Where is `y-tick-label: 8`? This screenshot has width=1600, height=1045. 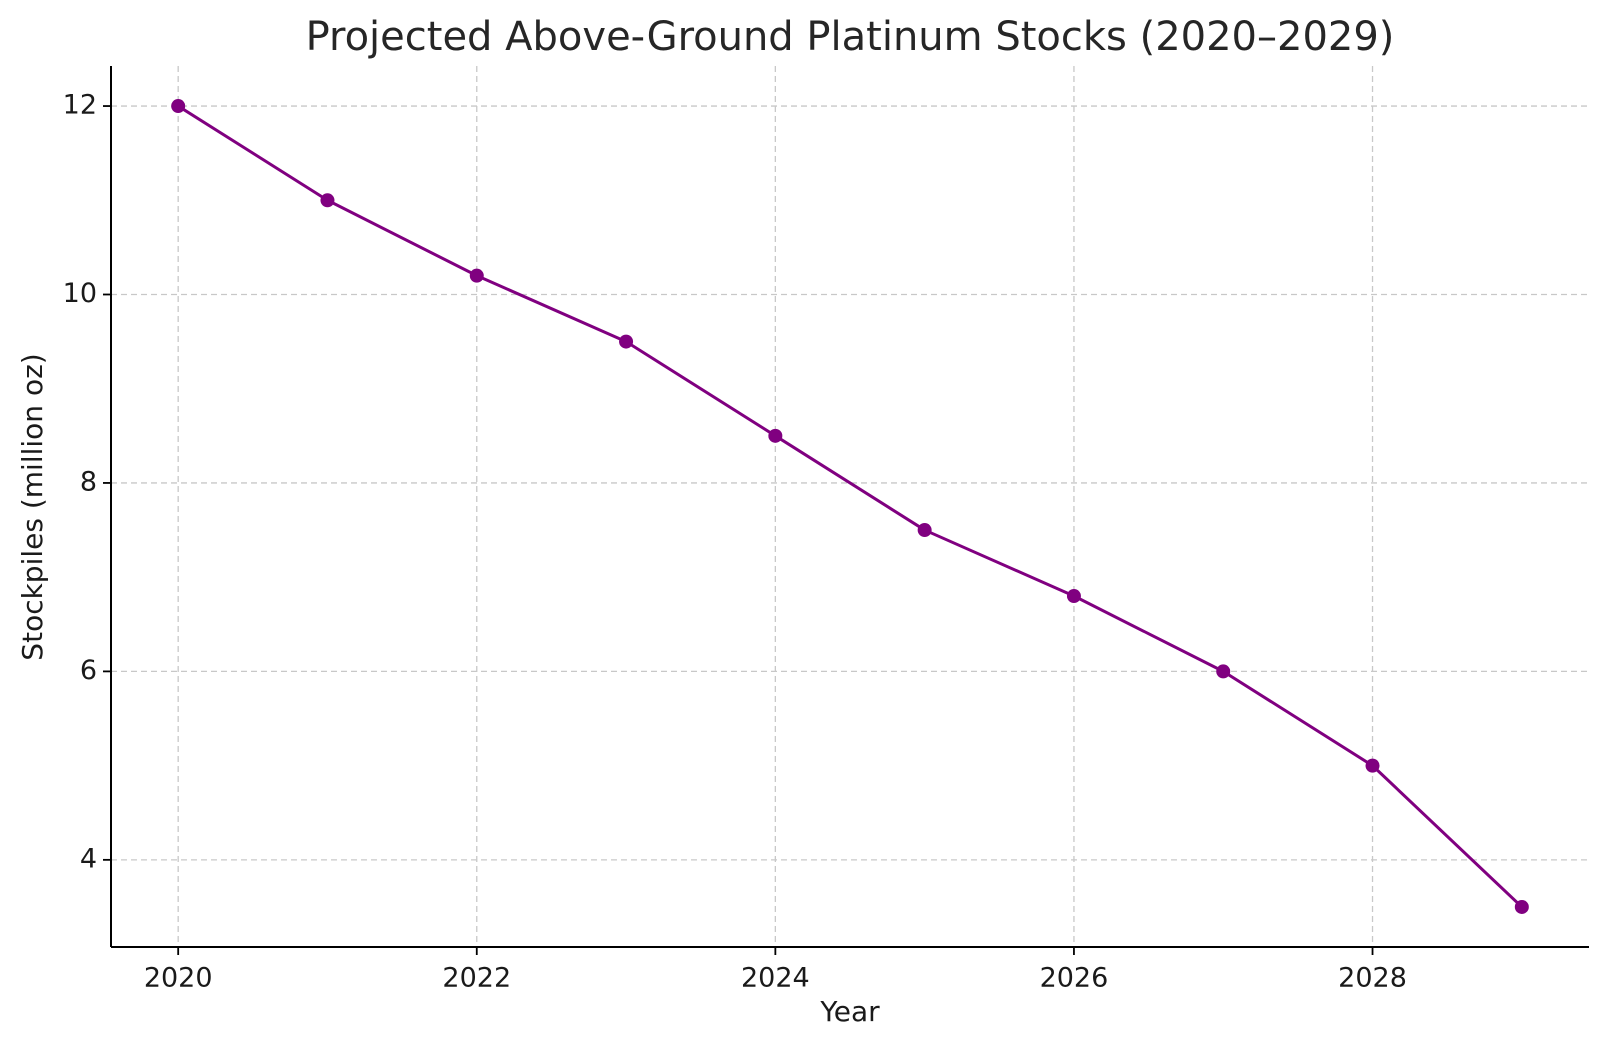 y-tick-label: 8 is located at coordinates (88, 481).